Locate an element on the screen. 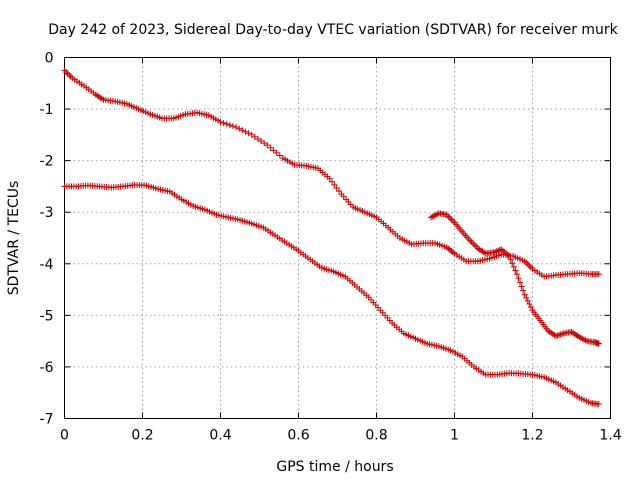 The image size is (640, 480). x-tick-label: 0.4 is located at coordinates (220, 436).